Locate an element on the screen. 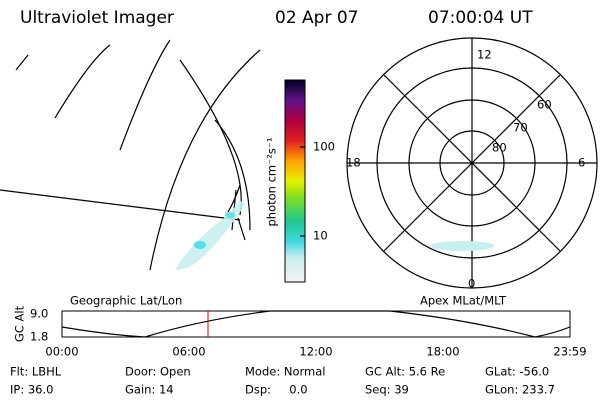 Image resolution: width=600 pixels, height=400 pixels. time-tick: 12:00 is located at coordinates (315, 352).